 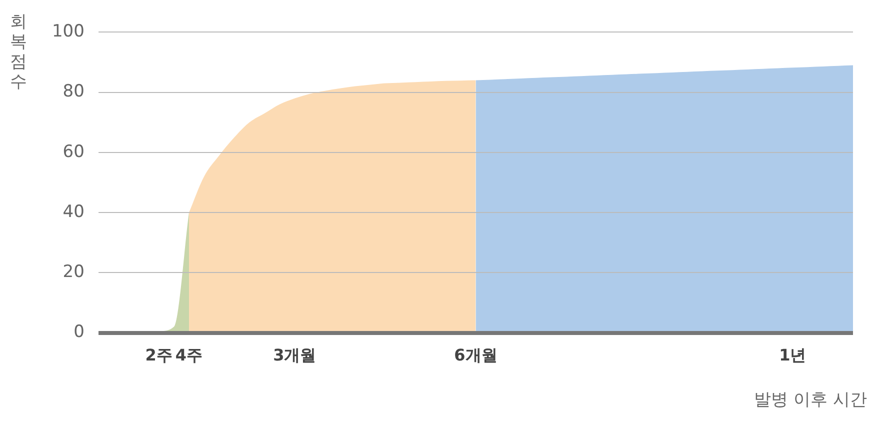 What do you see at coordinates (19, 52) in the screenshot?
I see `y-axis-title: 회복점수` at bounding box center [19, 52].